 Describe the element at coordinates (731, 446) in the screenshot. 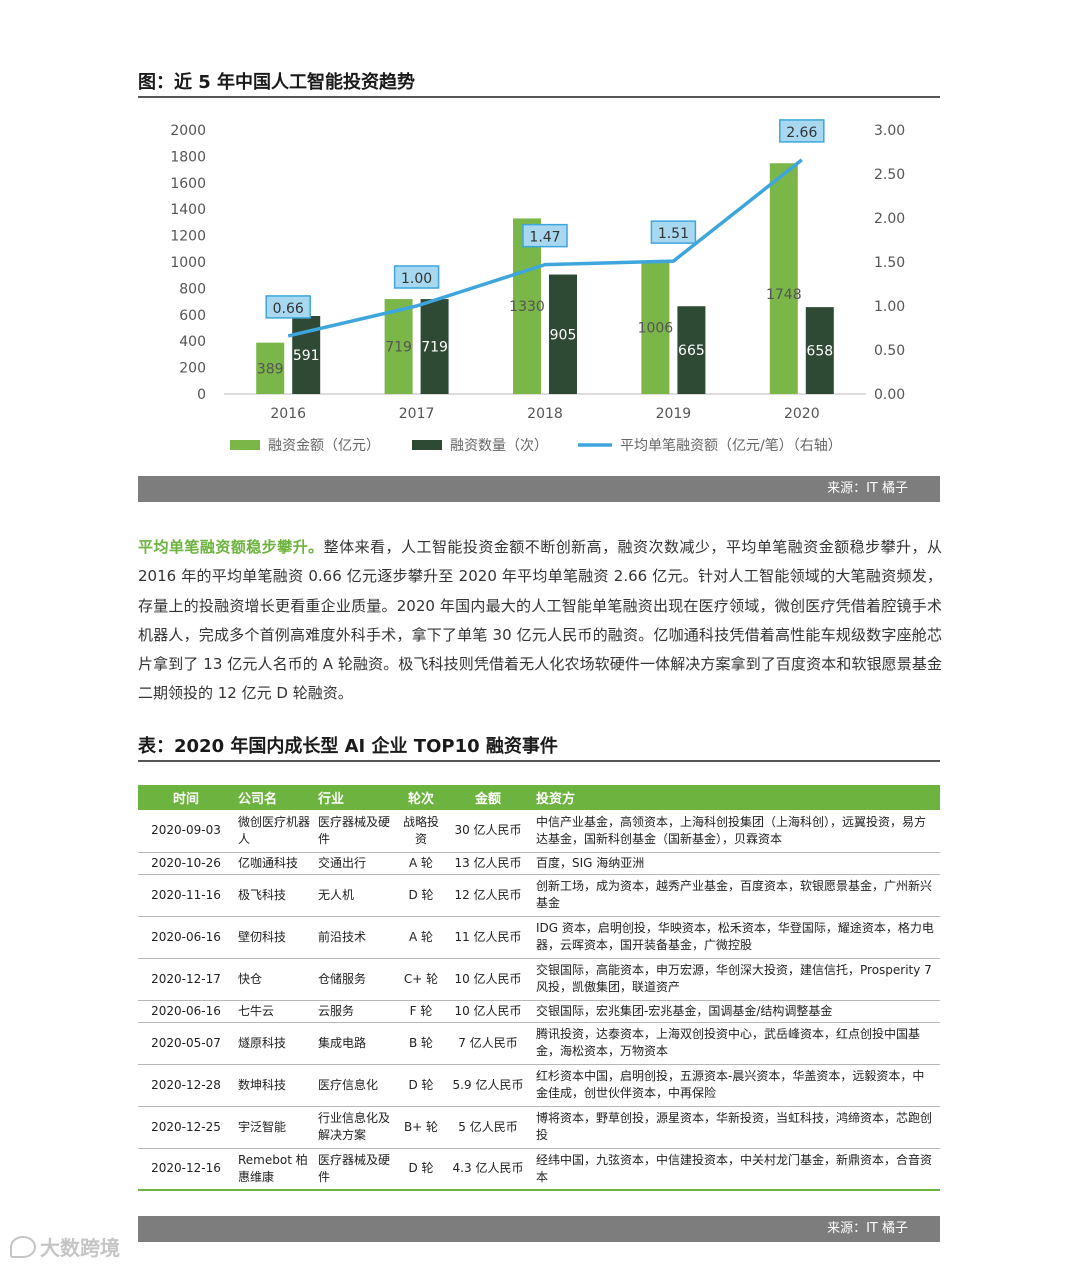

I see `legend-line-label: 平均单笔融资额（亿元/笔）（右轴）` at that location.